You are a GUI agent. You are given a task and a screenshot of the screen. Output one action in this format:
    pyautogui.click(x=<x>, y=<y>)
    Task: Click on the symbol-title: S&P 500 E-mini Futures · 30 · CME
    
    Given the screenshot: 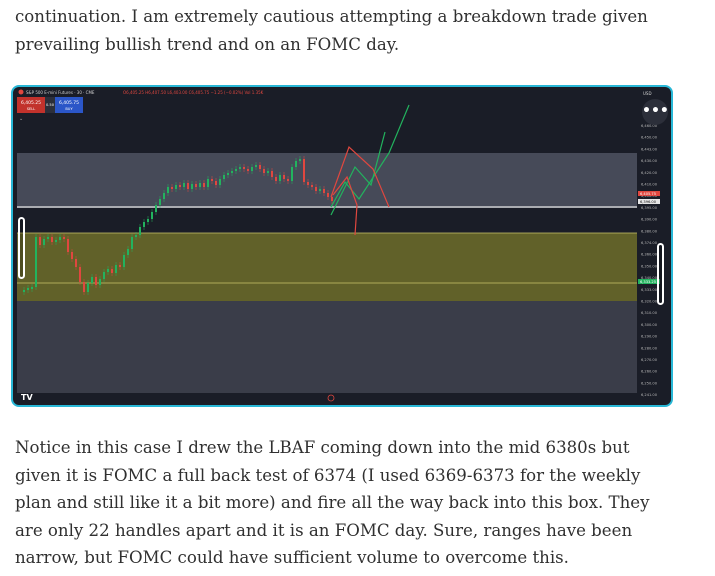 What is the action you would take?
    pyautogui.click(x=60, y=92)
    